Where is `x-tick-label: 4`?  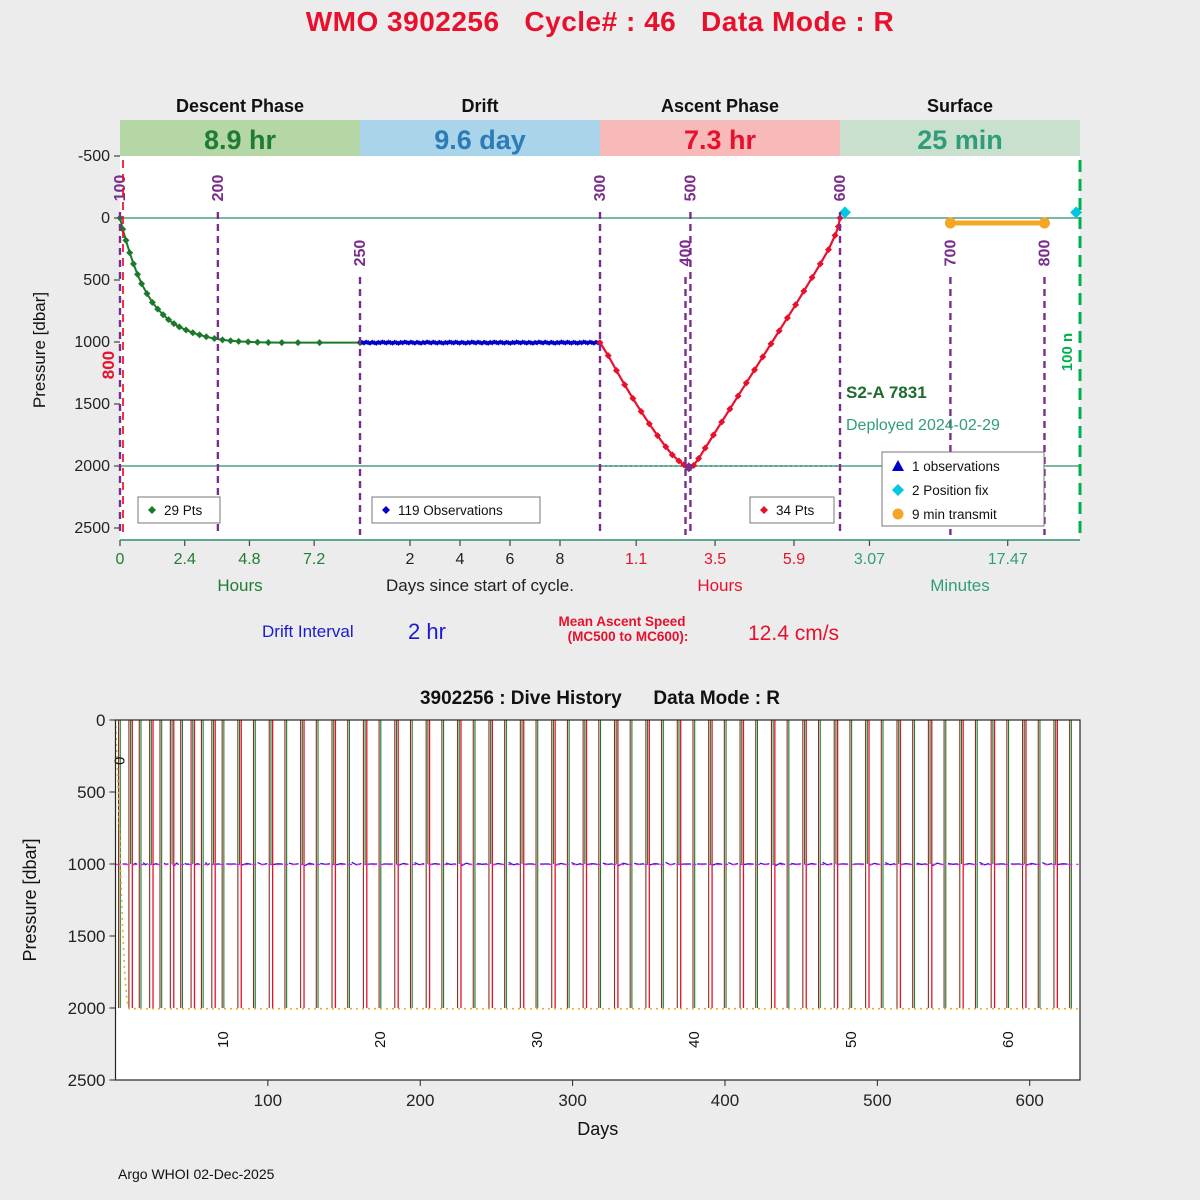 x-tick-label: 4 is located at coordinates (460, 559).